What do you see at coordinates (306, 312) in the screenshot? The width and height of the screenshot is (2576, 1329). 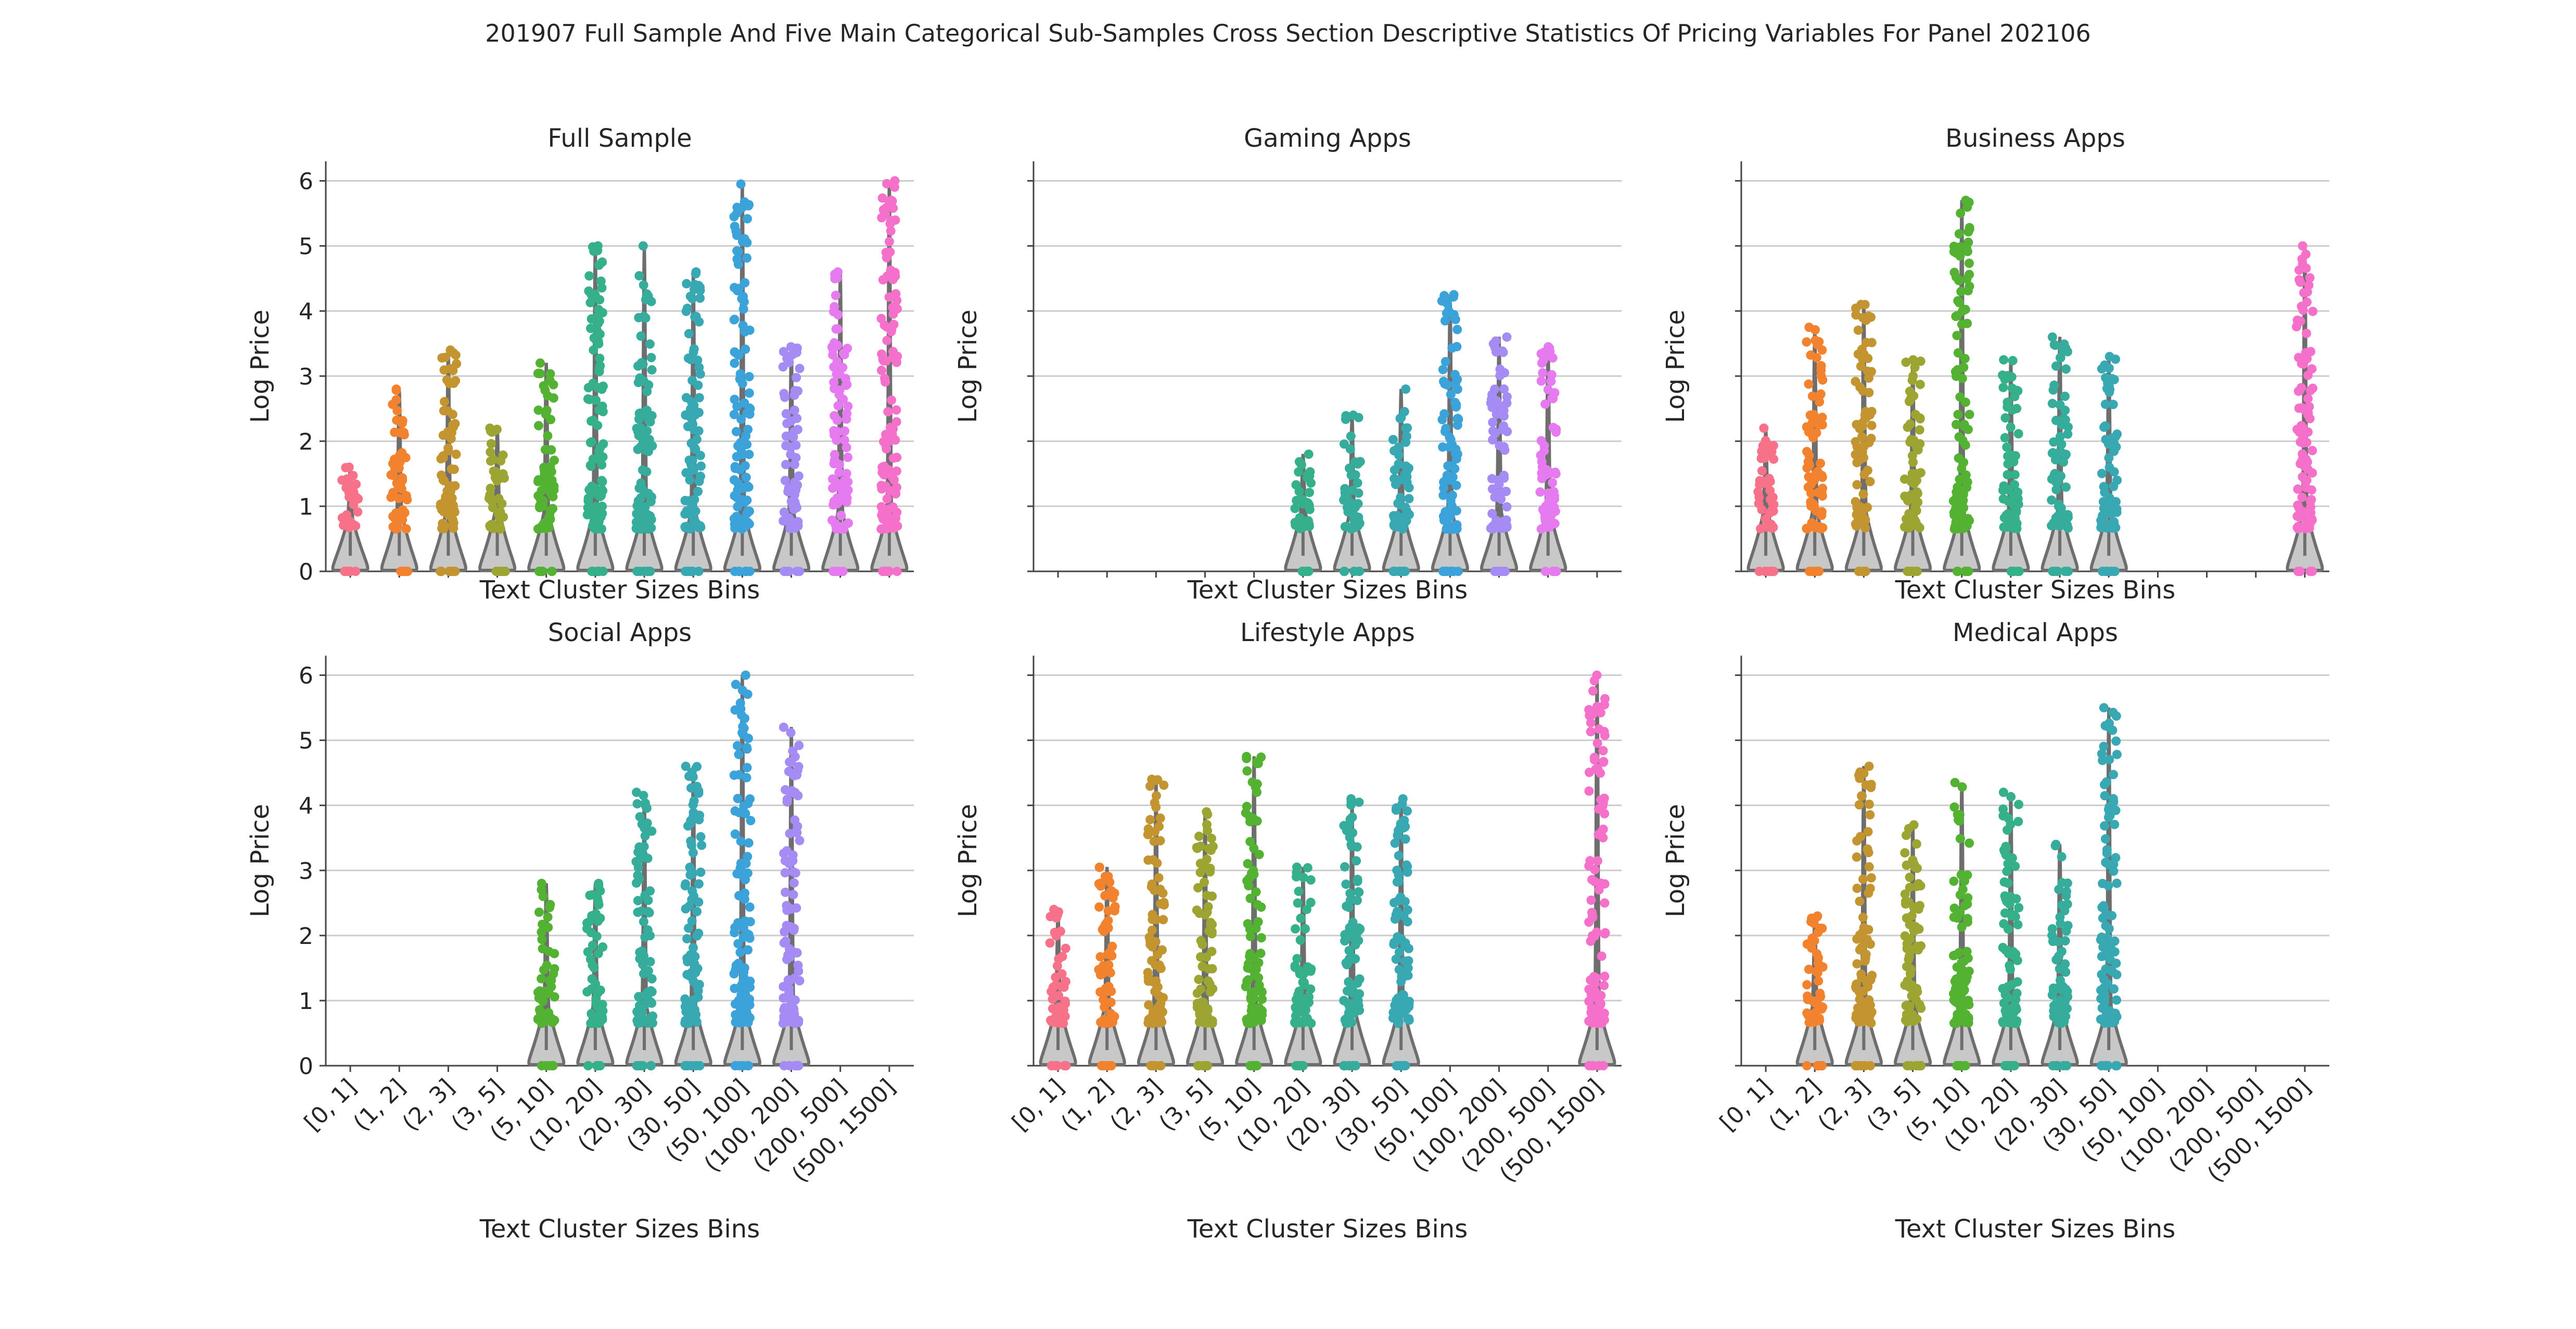 I see `y-tick-label: 4` at bounding box center [306, 312].